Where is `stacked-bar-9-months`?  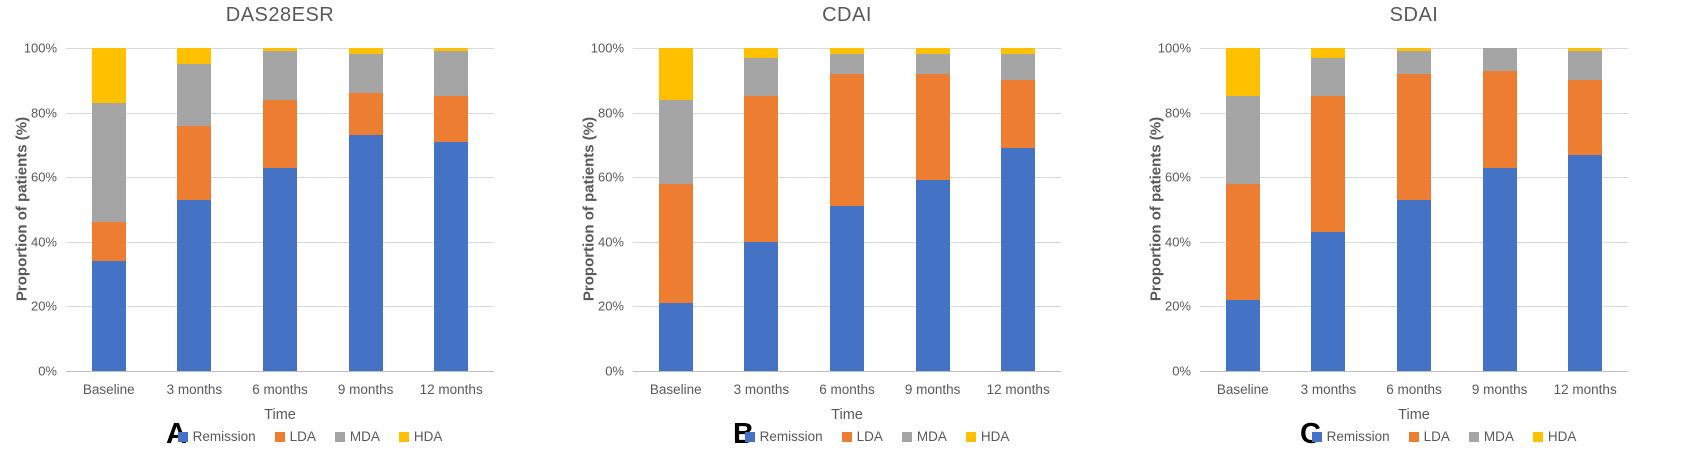 stacked-bar-9-months is located at coordinates (365, 209).